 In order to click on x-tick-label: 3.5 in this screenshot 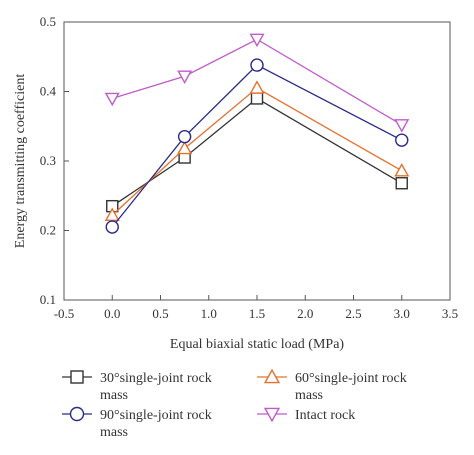, I will do `click(450, 313)`.